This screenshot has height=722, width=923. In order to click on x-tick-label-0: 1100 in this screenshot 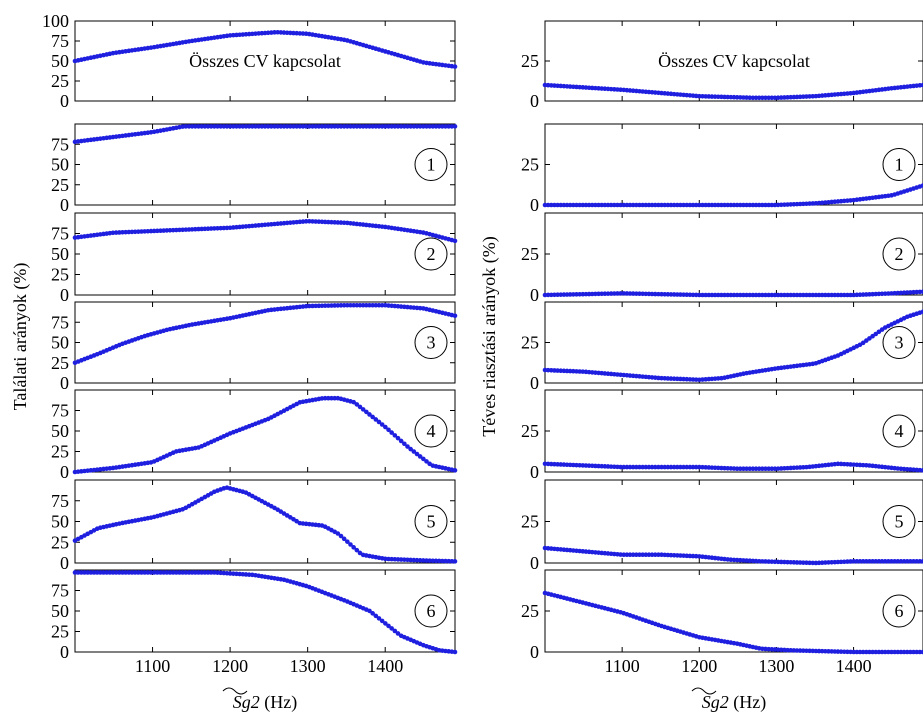, I will do `click(152, 666)`.